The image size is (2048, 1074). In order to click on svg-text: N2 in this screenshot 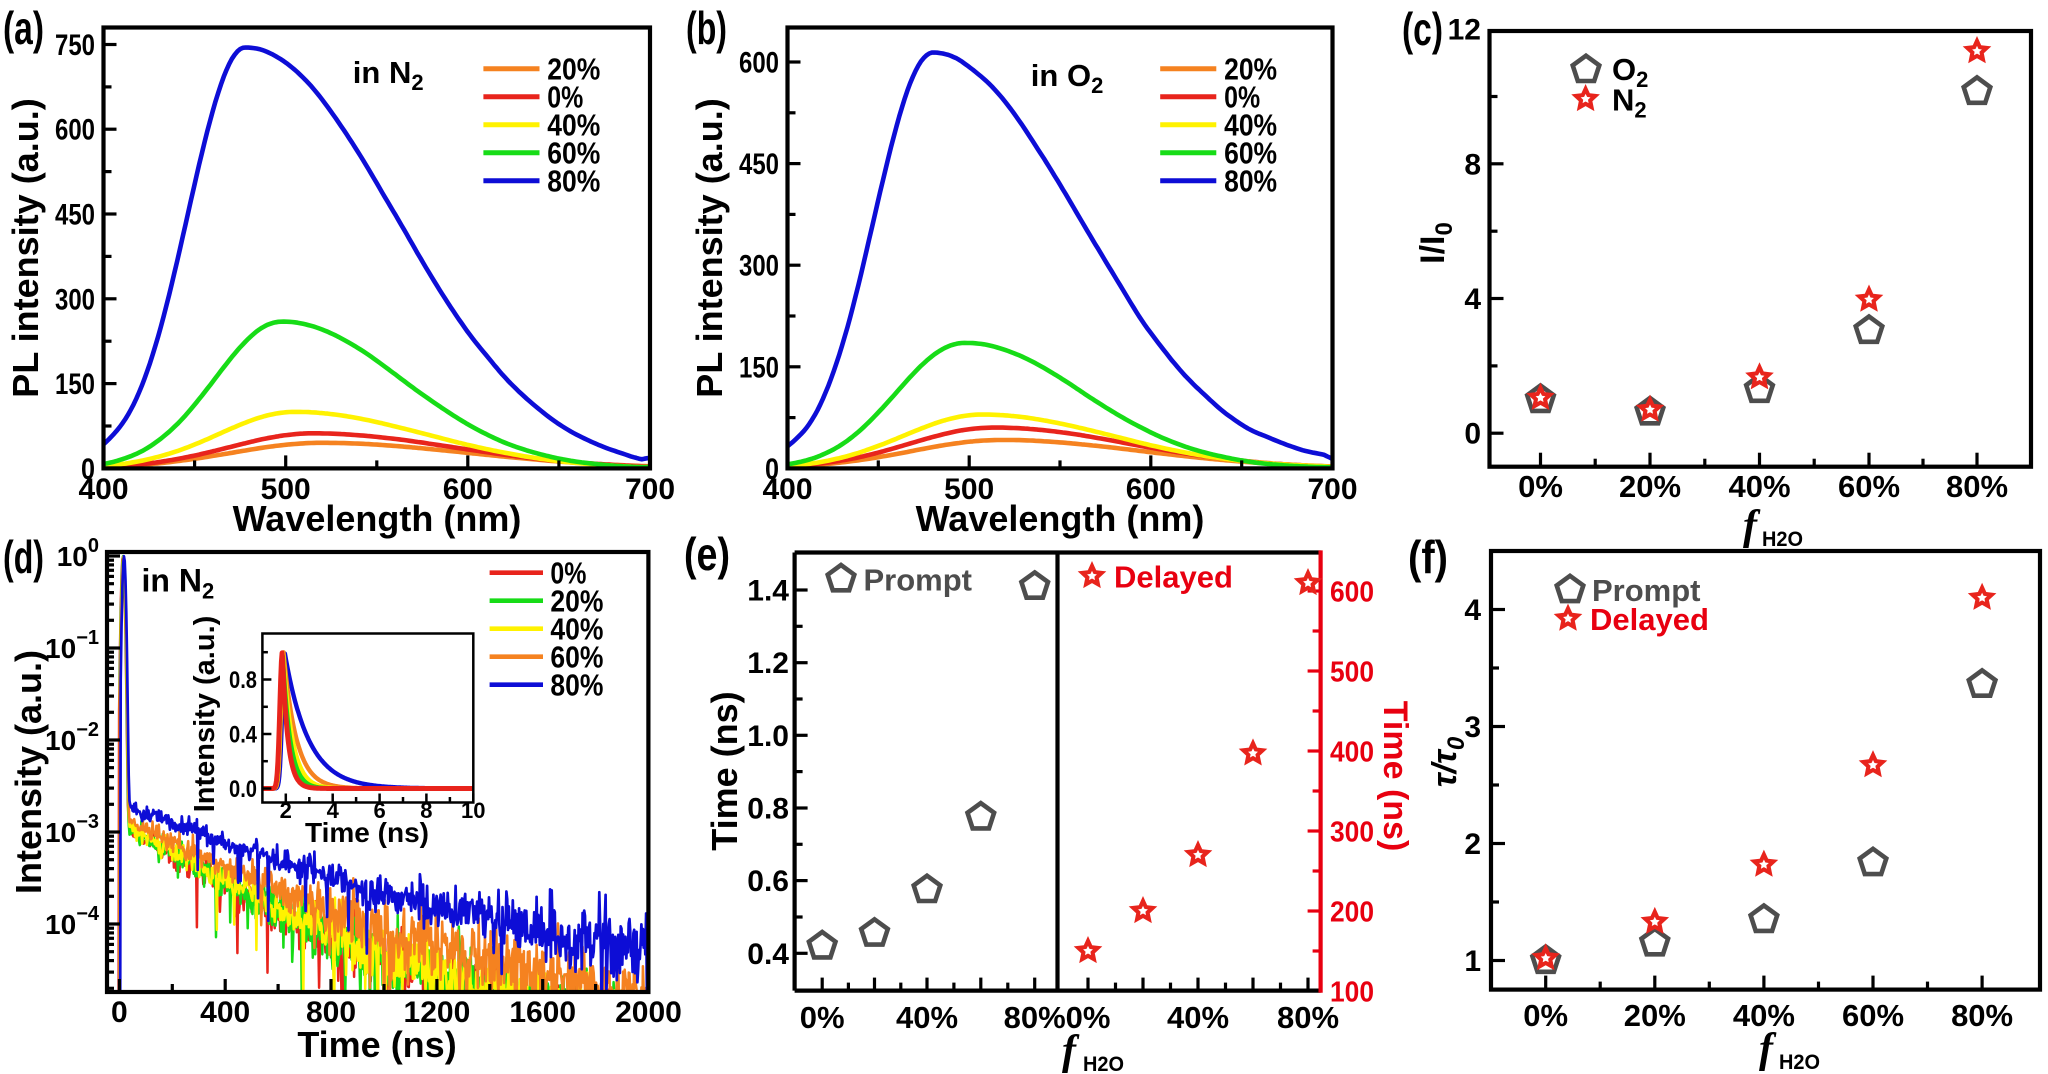, I will do `click(1629, 103)`.